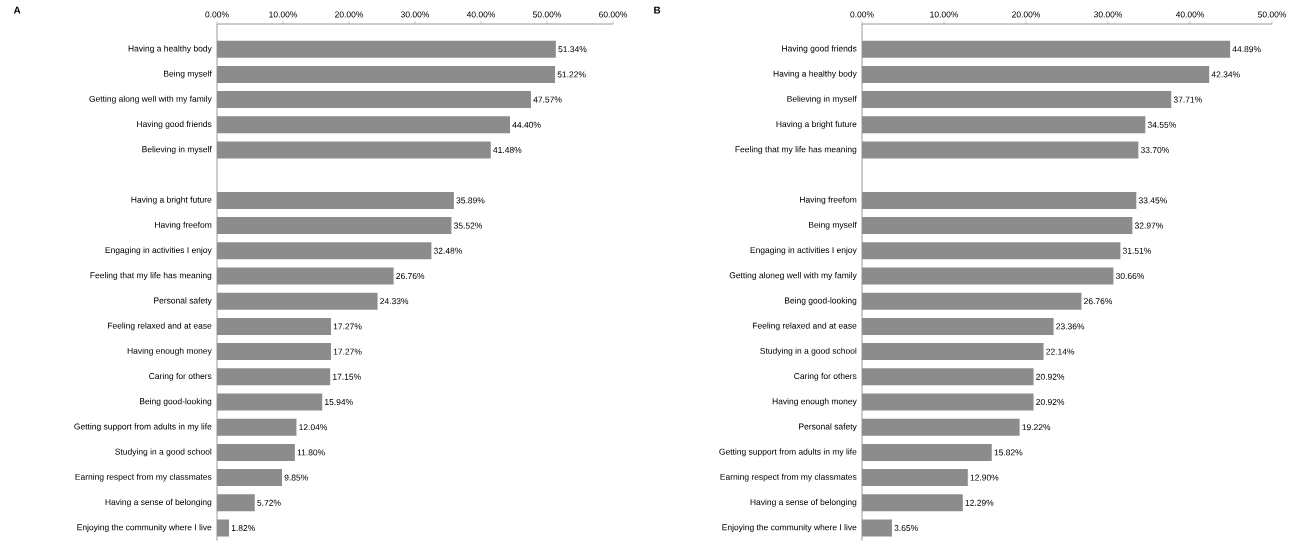 The height and width of the screenshot is (550, 1297). What do you see at coordinates (1272, 14) in the screenshot?
I see `x-tick-label: 50.00%` at bounding box center [1272, 14].